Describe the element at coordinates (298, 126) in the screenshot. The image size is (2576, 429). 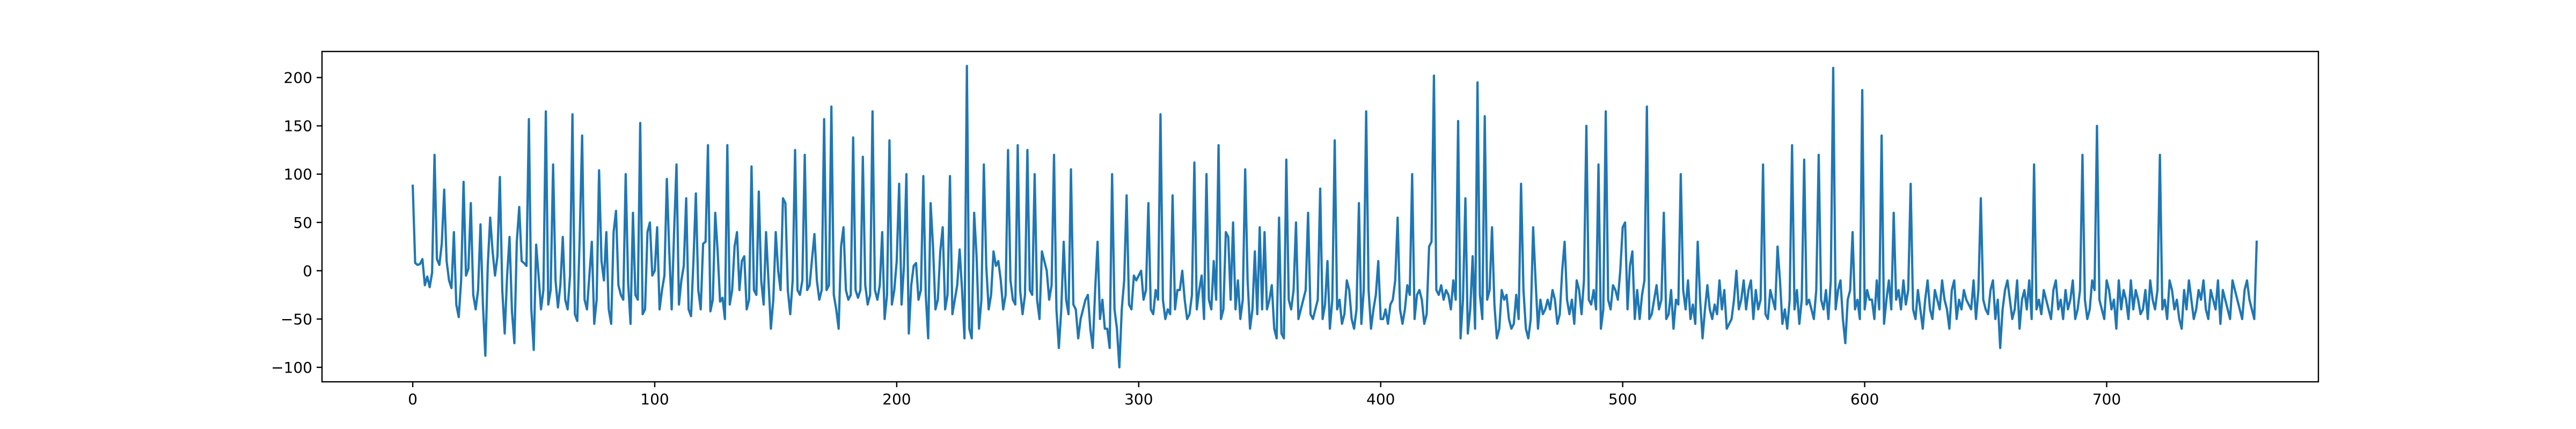
I see `y-tick-label: 150` at that location.